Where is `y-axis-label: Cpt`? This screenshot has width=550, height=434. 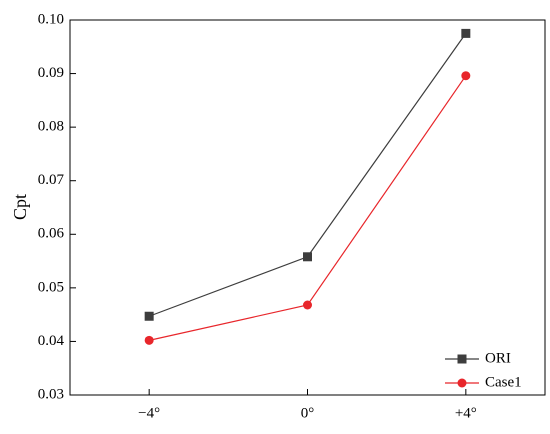 y-axis-label: Cpt is located at coordinates (20, 207).